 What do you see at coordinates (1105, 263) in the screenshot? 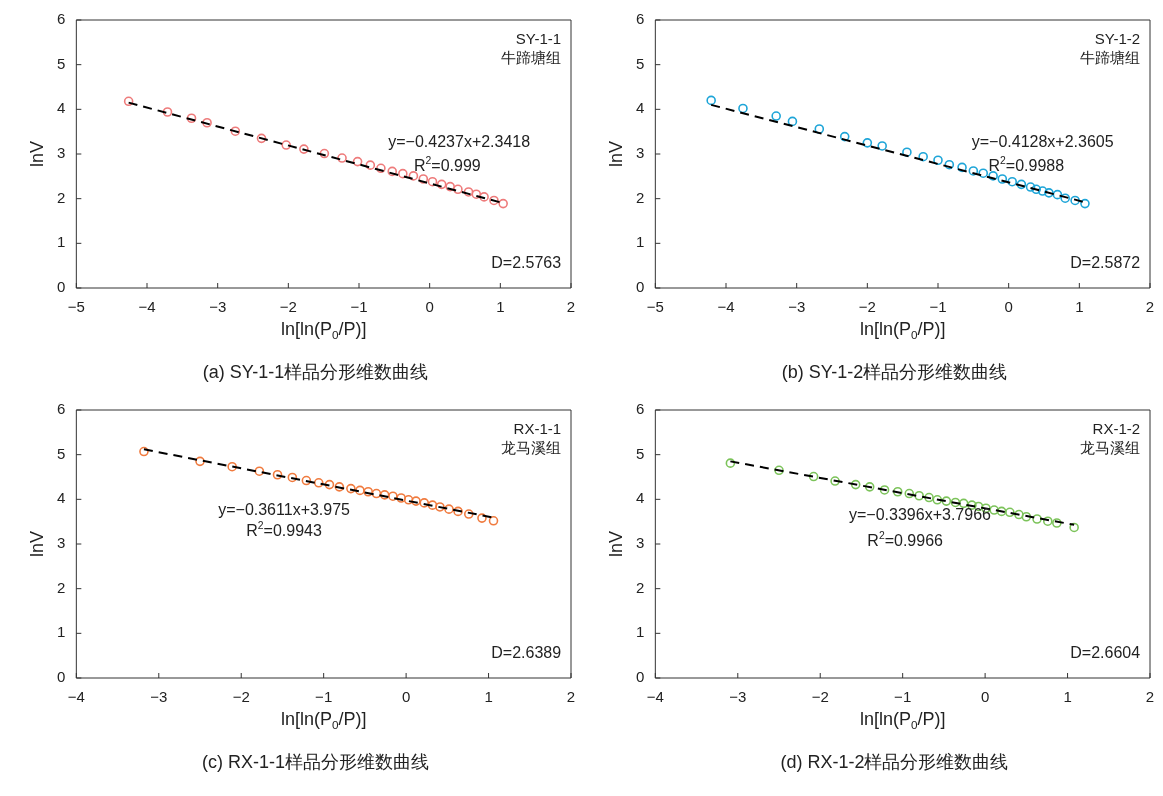
I see `annotation: D=2.5872` at bounding box center [1105, 263].